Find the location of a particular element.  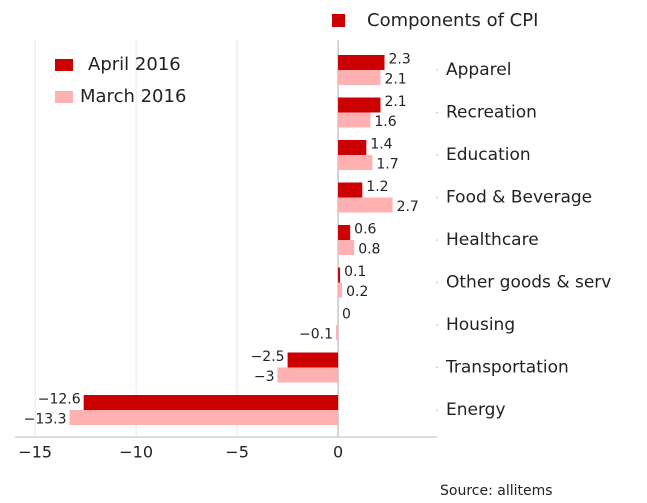

value-label: 2.7 is located at coordinates (408, 207).